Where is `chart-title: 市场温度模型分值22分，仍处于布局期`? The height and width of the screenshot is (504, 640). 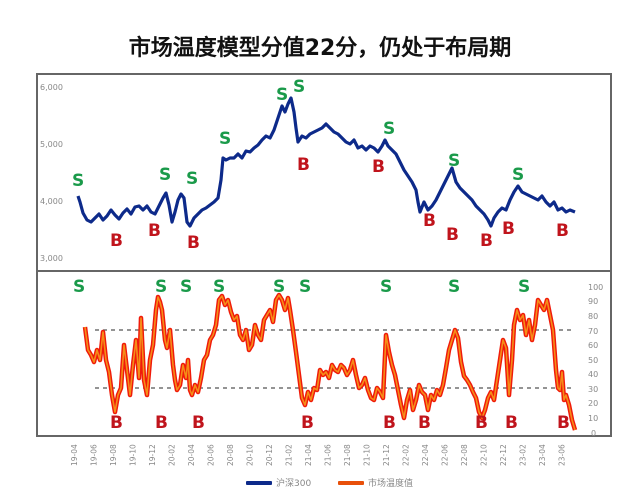
chart-title: 市场温度模型分值22分，仍处于布局期 is located at coordinates (320, 48).